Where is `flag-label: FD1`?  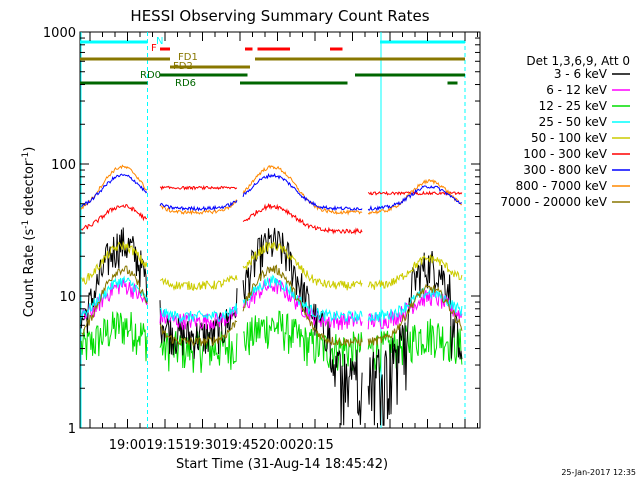 flag-label: FD1 is located at coordinates (188, 57).